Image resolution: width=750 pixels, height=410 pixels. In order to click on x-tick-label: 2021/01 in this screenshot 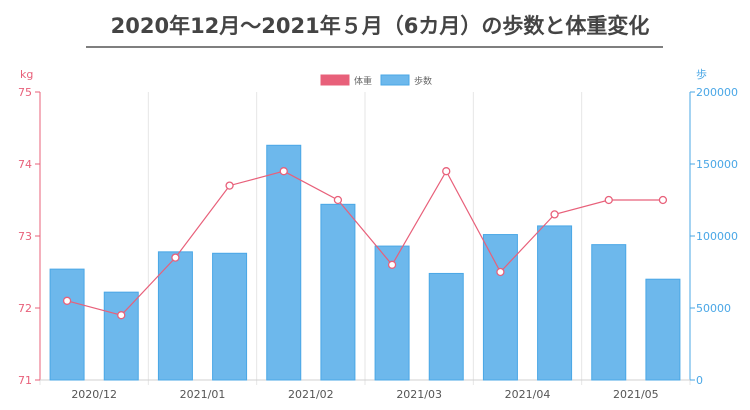, I will do `click(203, 394)`.